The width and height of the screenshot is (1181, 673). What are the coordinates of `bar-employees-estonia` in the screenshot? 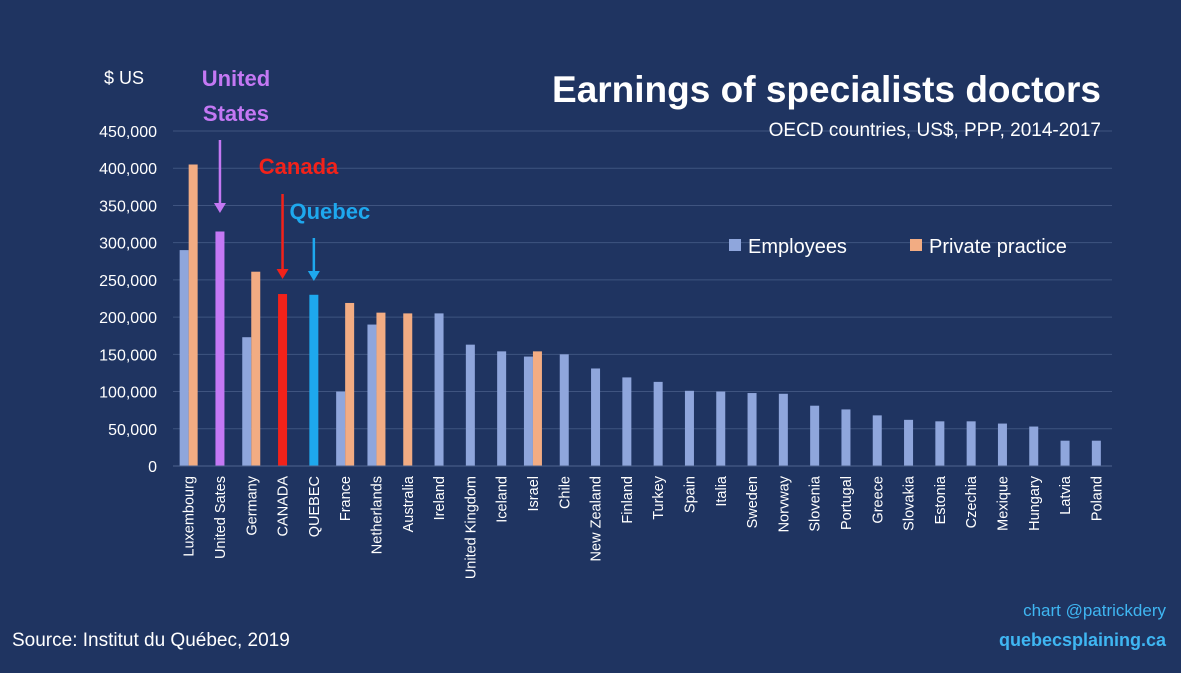 It's located at (940, 443).